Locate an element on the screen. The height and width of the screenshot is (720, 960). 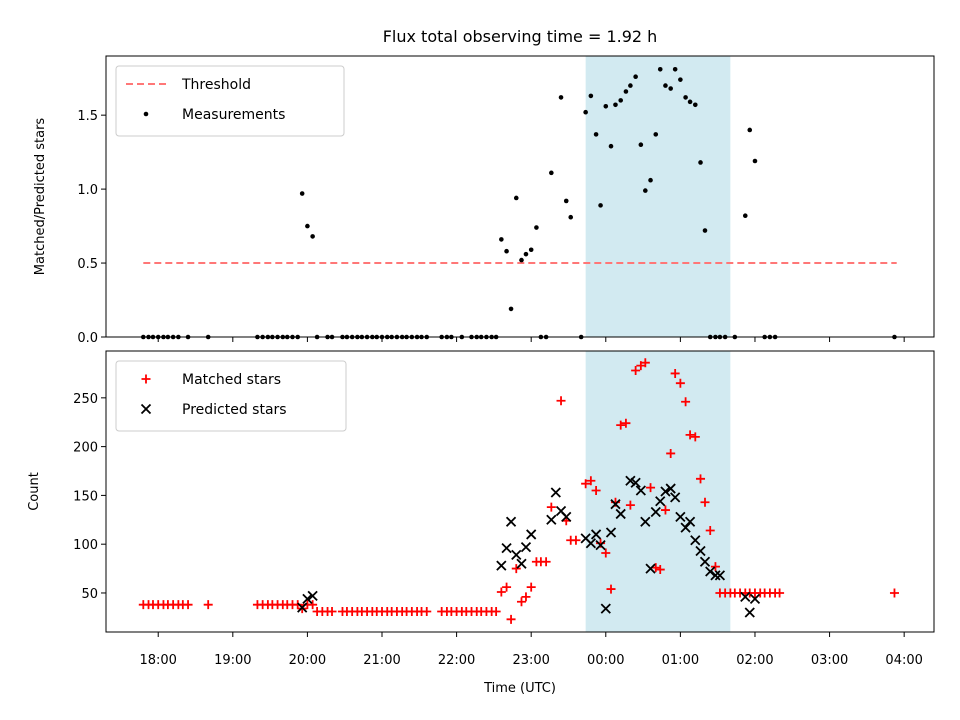
x-tick-label: 00:00 is located at coordinates (605, 660).